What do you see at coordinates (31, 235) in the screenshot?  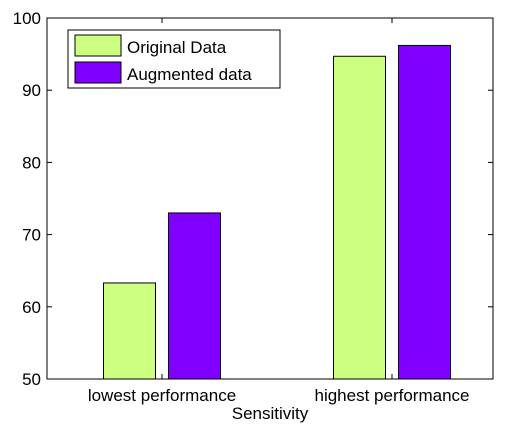 I see `y-tick-label: 70` at bounding box center [31, 235].